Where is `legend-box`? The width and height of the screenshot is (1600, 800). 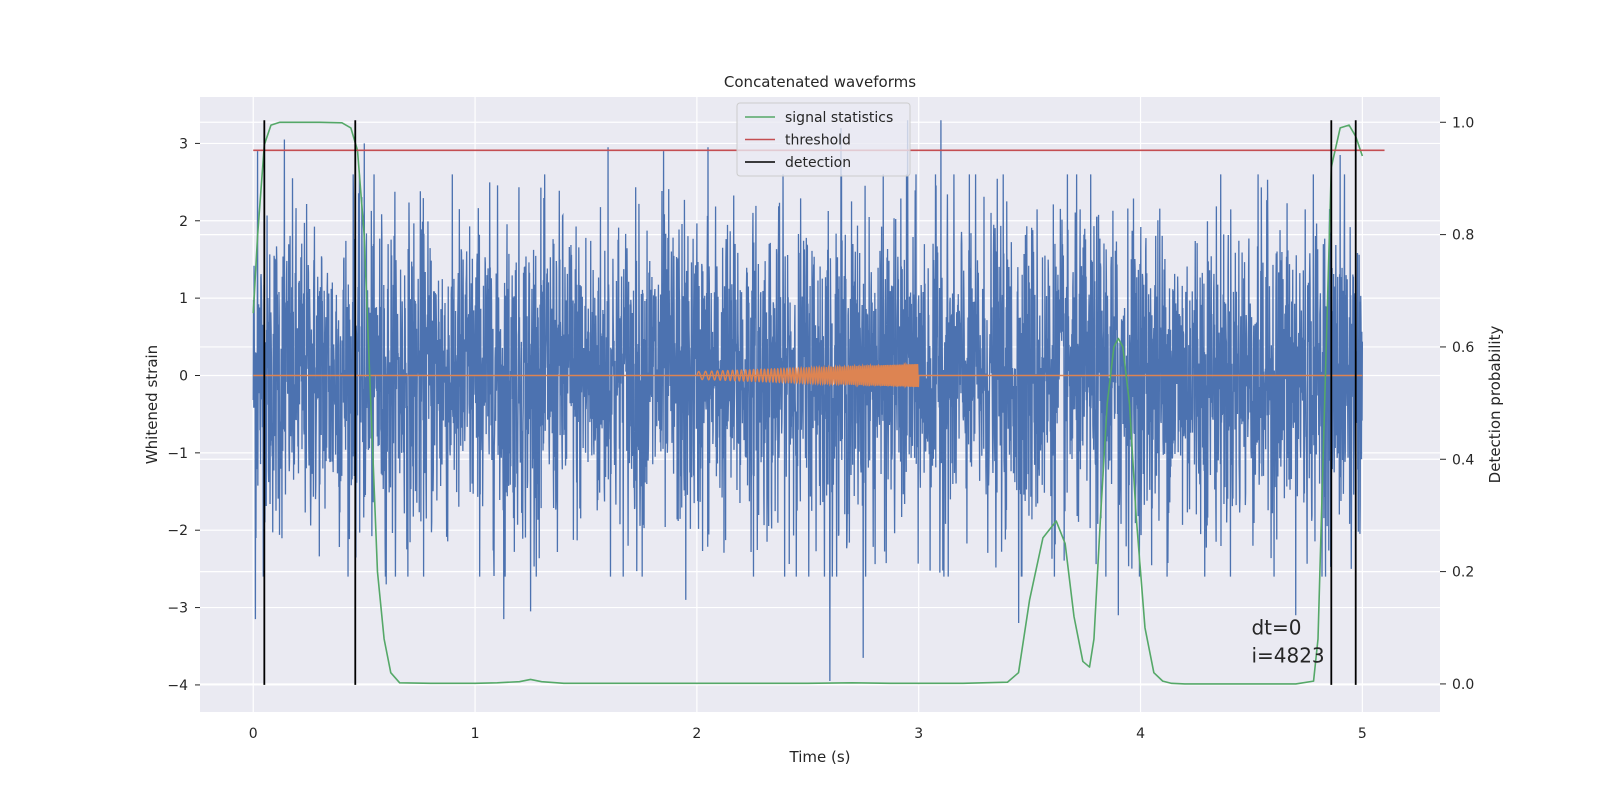
legend-box is located at coordinates (823, 139).